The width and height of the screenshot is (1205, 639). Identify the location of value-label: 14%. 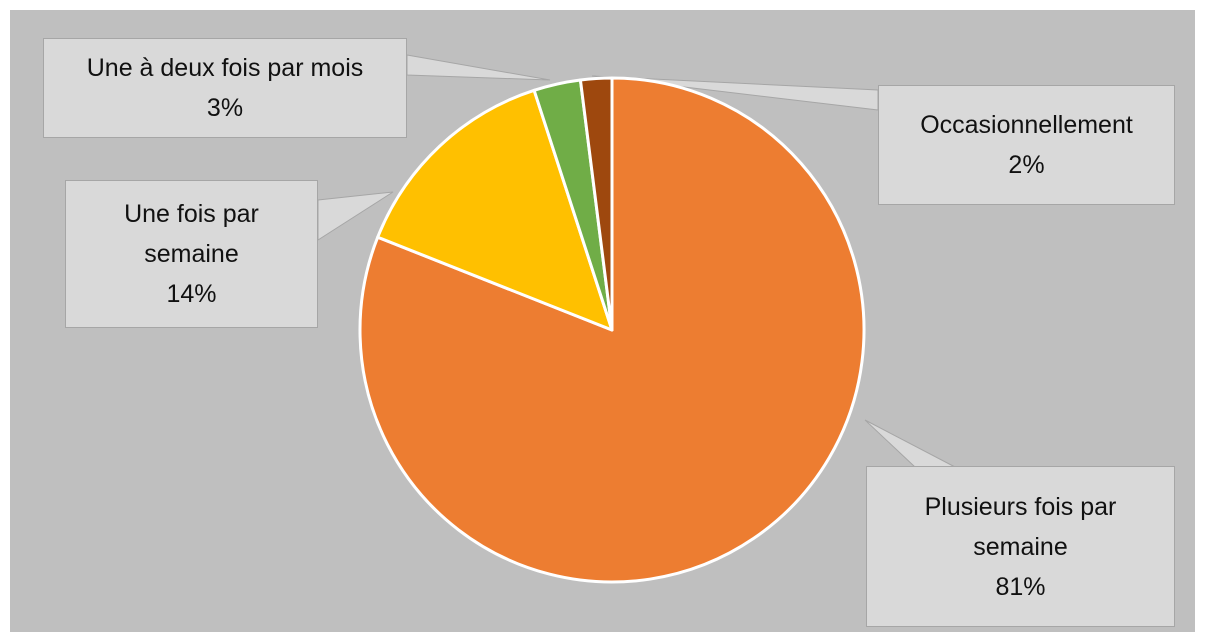
(191, 294).